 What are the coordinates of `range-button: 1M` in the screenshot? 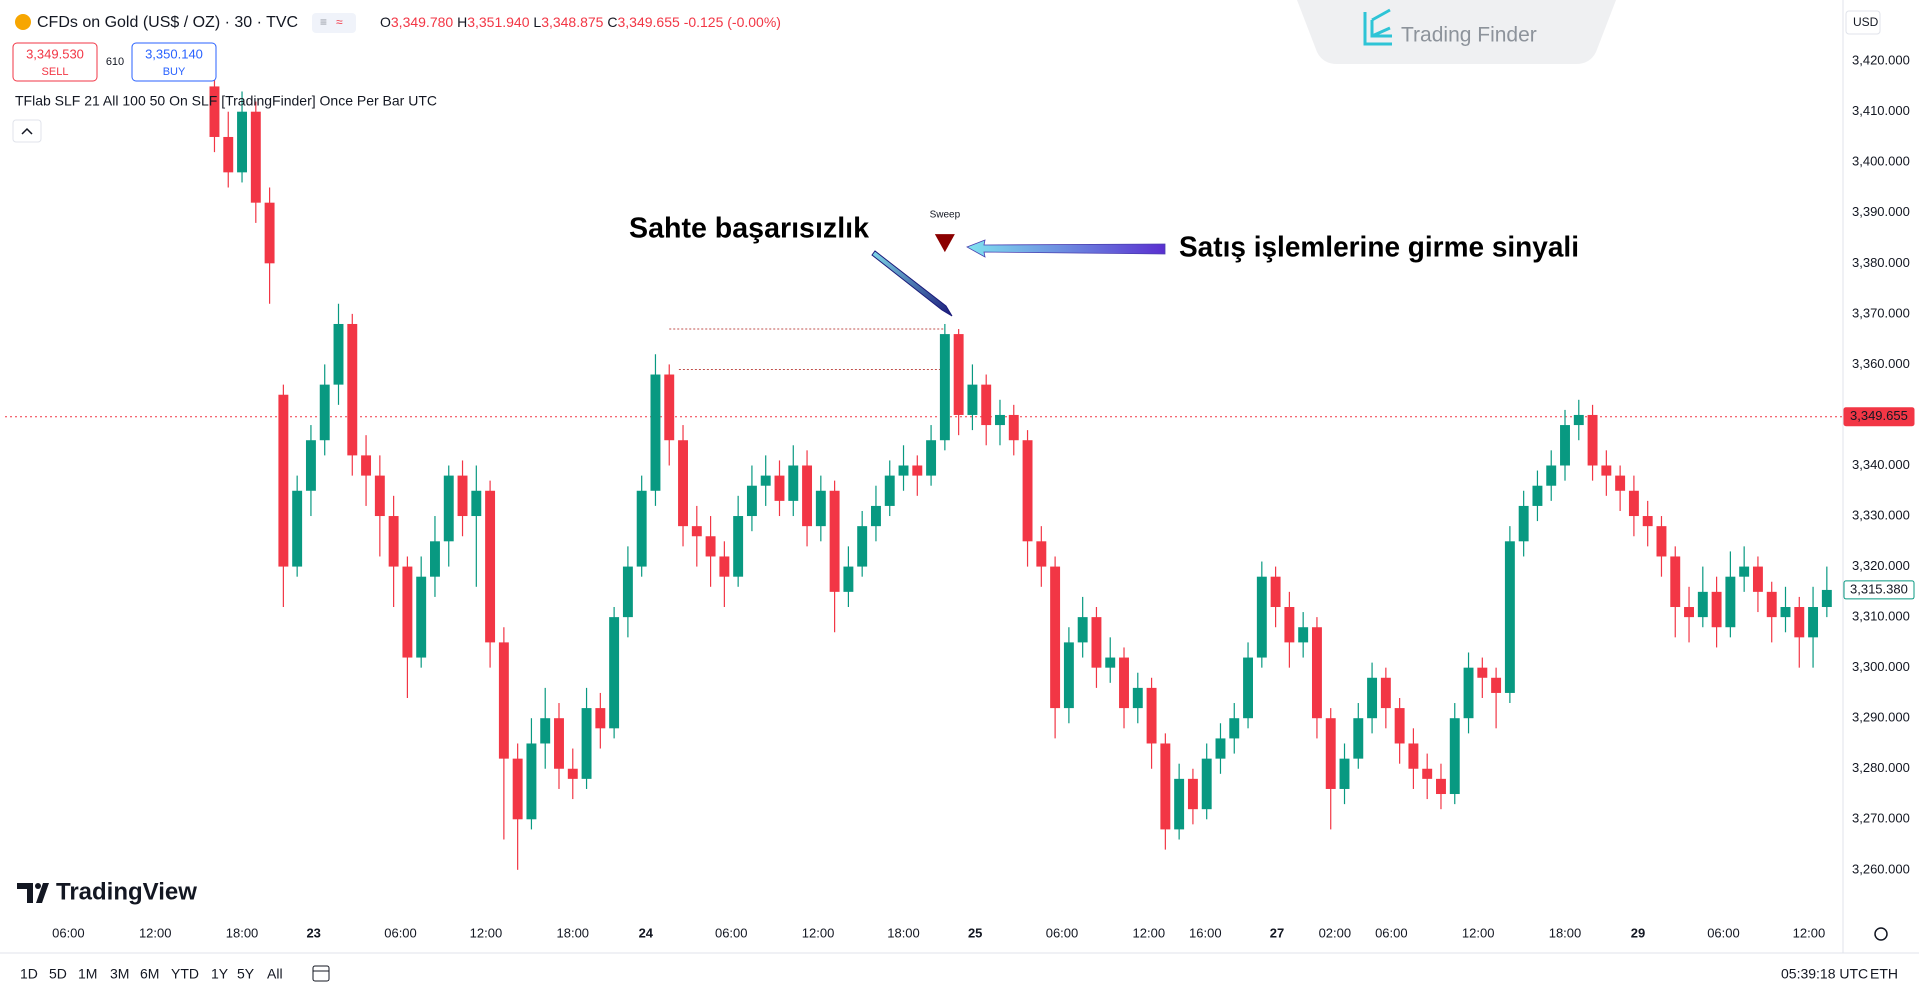 It's located at (87, 974).